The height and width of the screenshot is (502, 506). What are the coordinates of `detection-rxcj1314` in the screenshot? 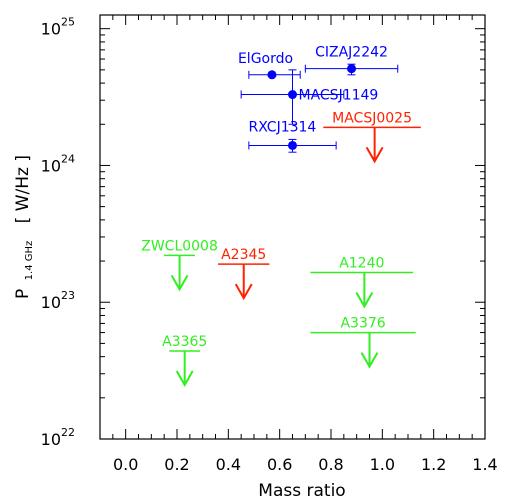 It's located at (292, 145).